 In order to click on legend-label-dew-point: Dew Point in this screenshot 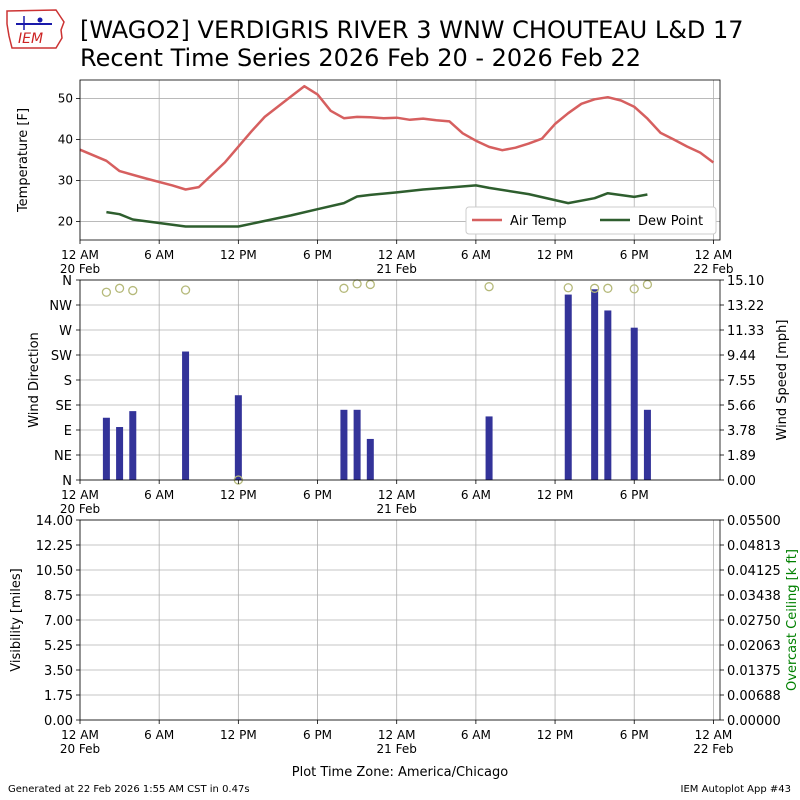, I will do `click(670, 221)`.